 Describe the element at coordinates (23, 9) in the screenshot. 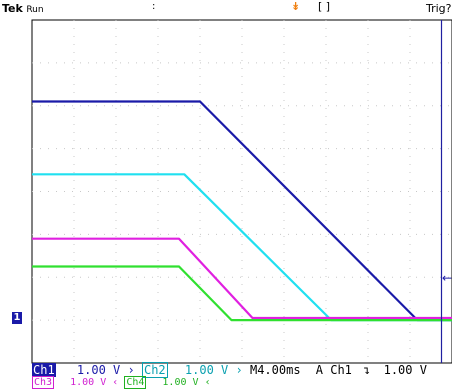

I see `header-brand-run: Tek Run` at that location.